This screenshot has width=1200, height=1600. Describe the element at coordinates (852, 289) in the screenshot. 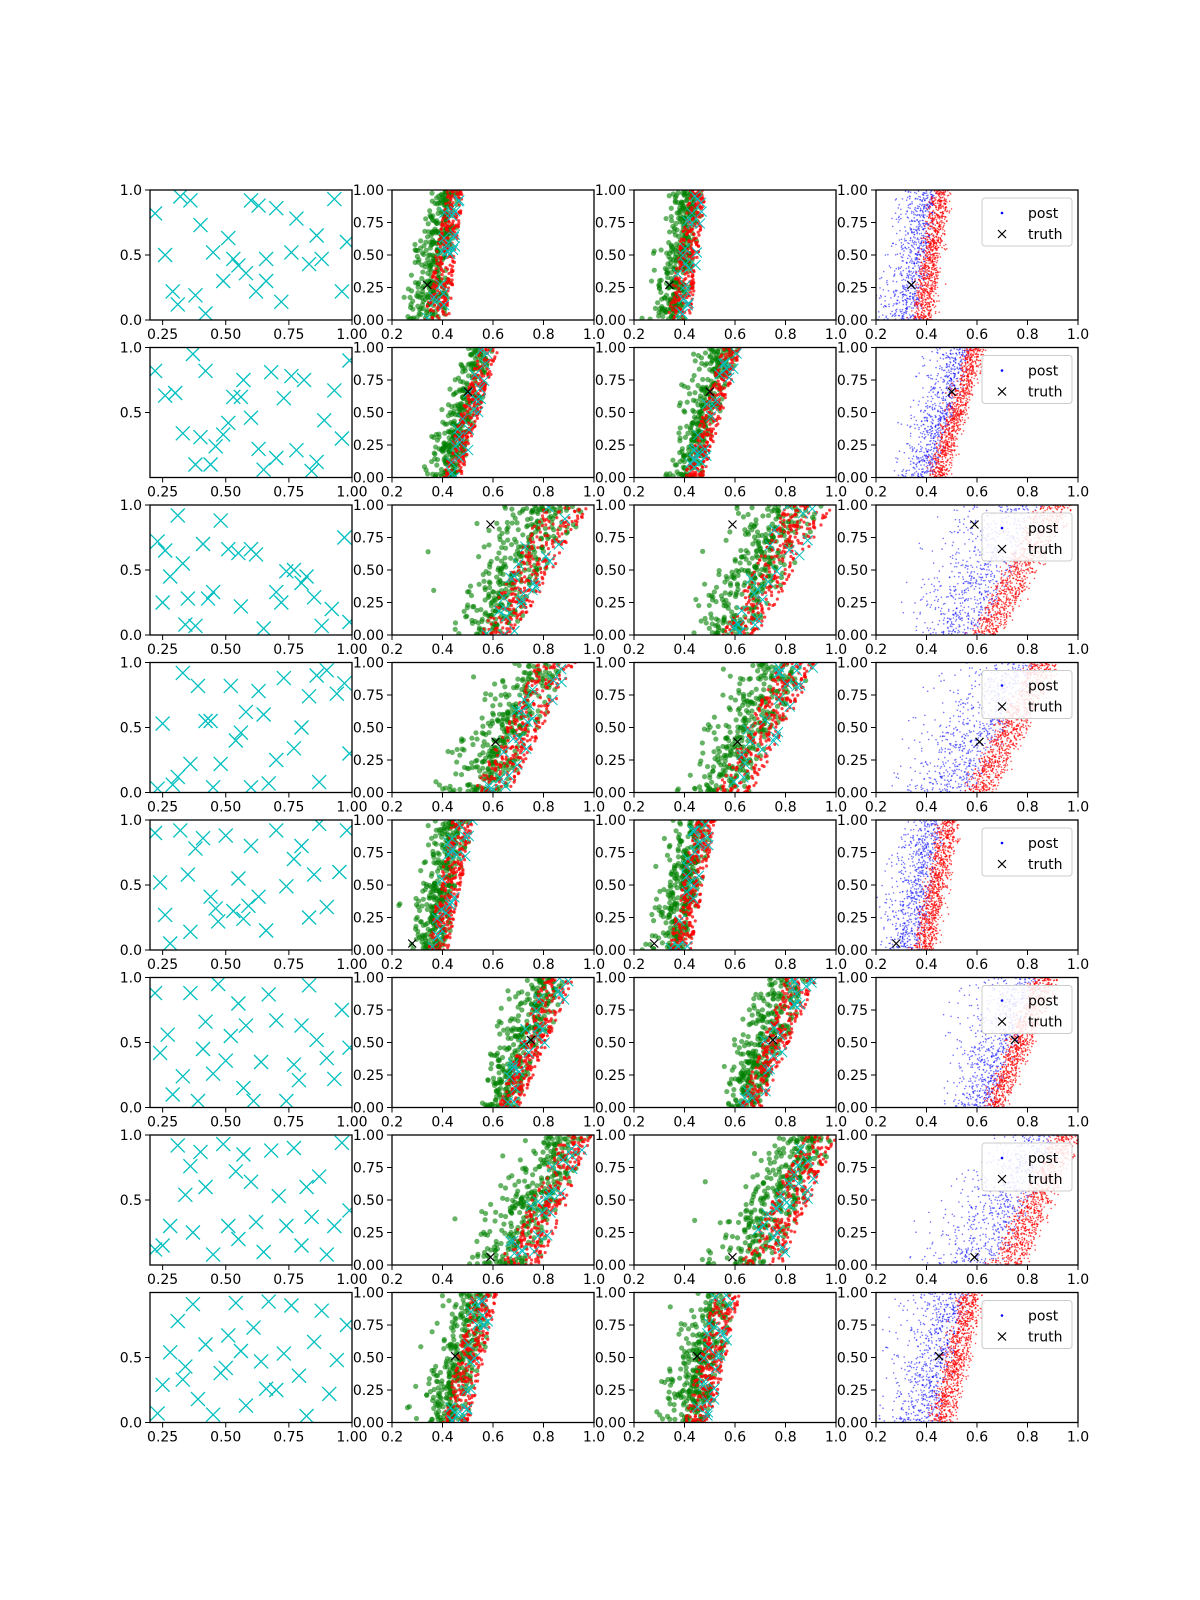

I see `y-tick-label: 0.25` at that location.